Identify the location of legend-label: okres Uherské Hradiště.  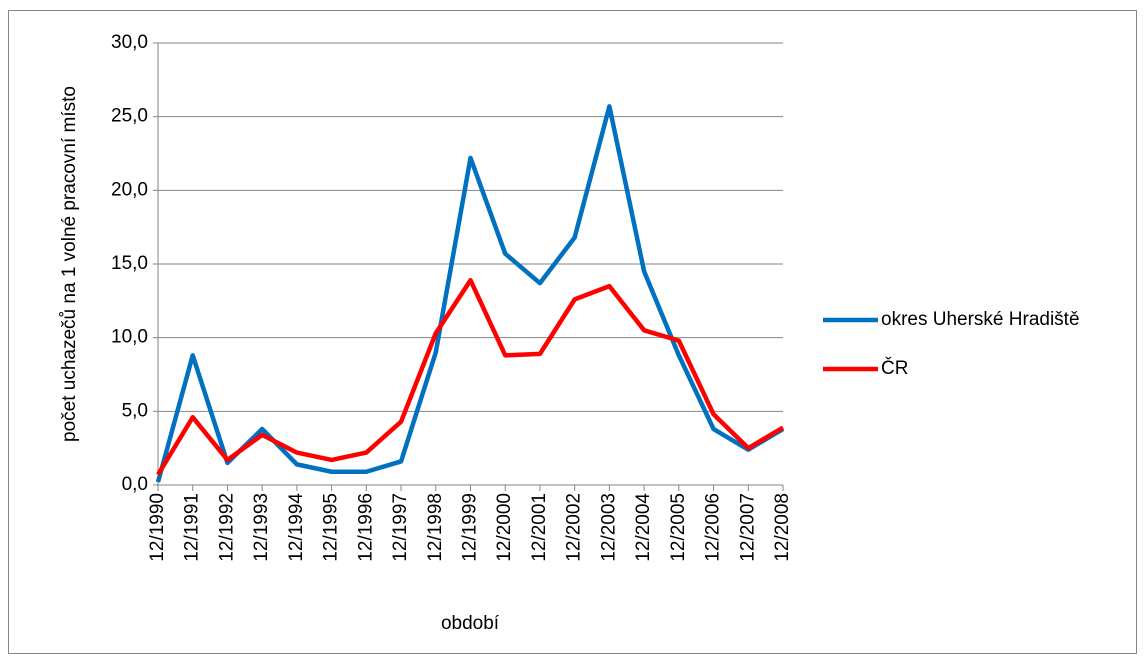
(980, 319).